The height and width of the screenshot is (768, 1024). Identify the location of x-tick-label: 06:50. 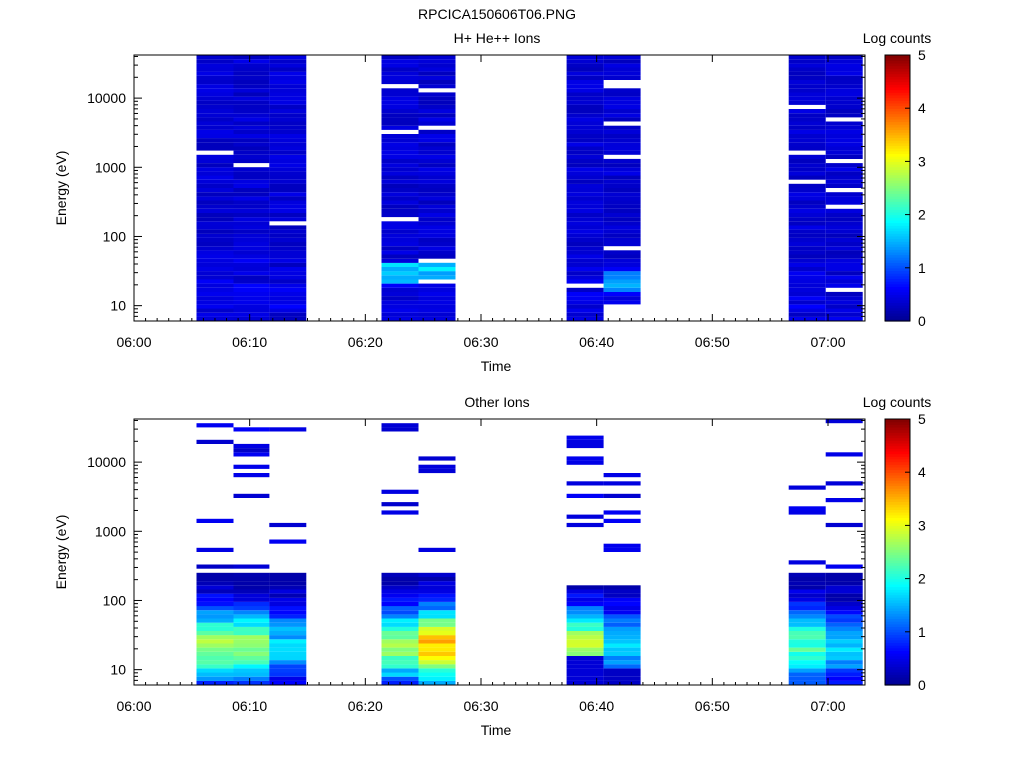
(712, 706).